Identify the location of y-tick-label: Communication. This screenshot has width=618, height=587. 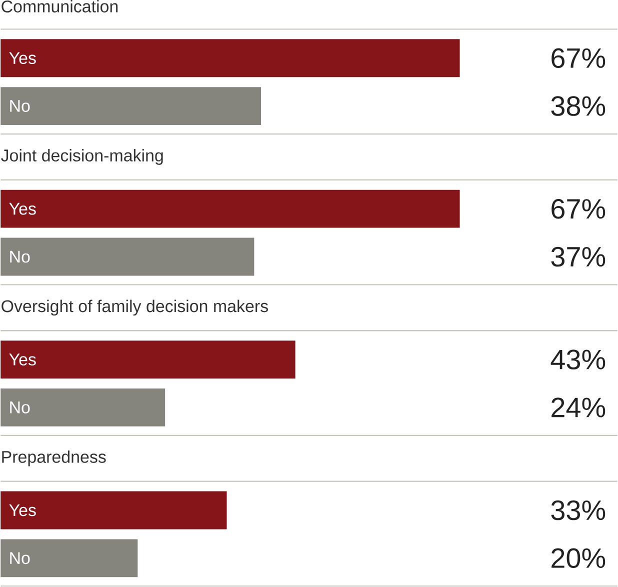
(60, 6).